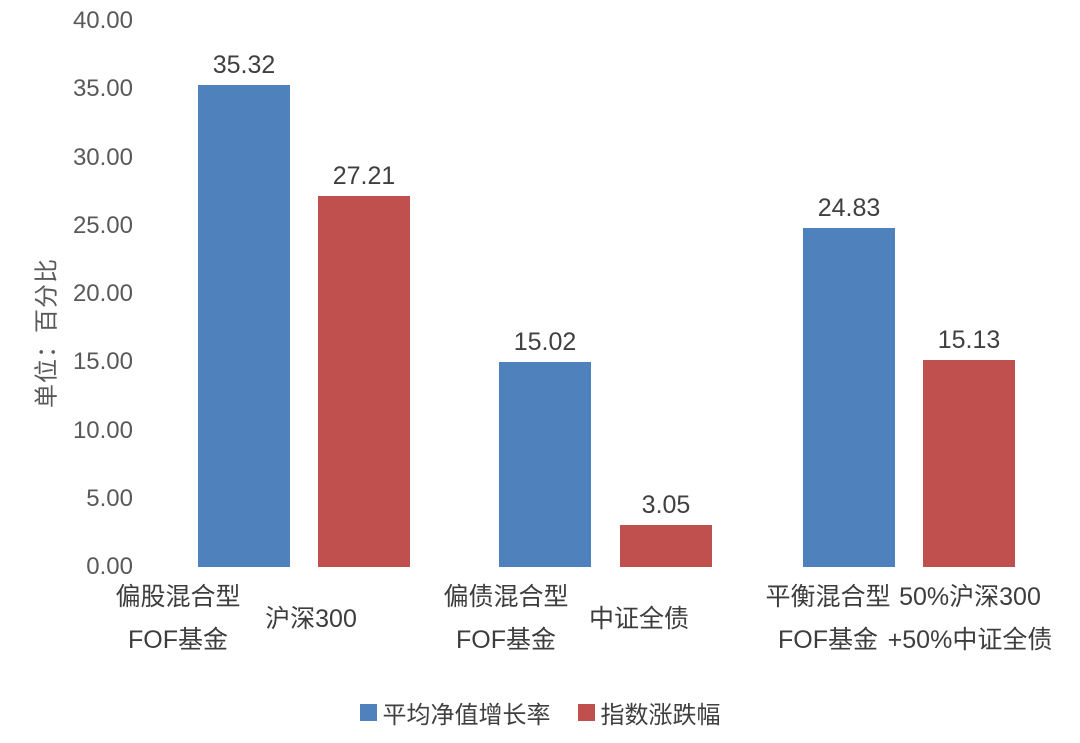 The image size is (1080, 743). What do you see at coordinates (828, 597) in the screenshot?
I see `category-label-line: 平衡混合型` at bounding box center [828, 597].